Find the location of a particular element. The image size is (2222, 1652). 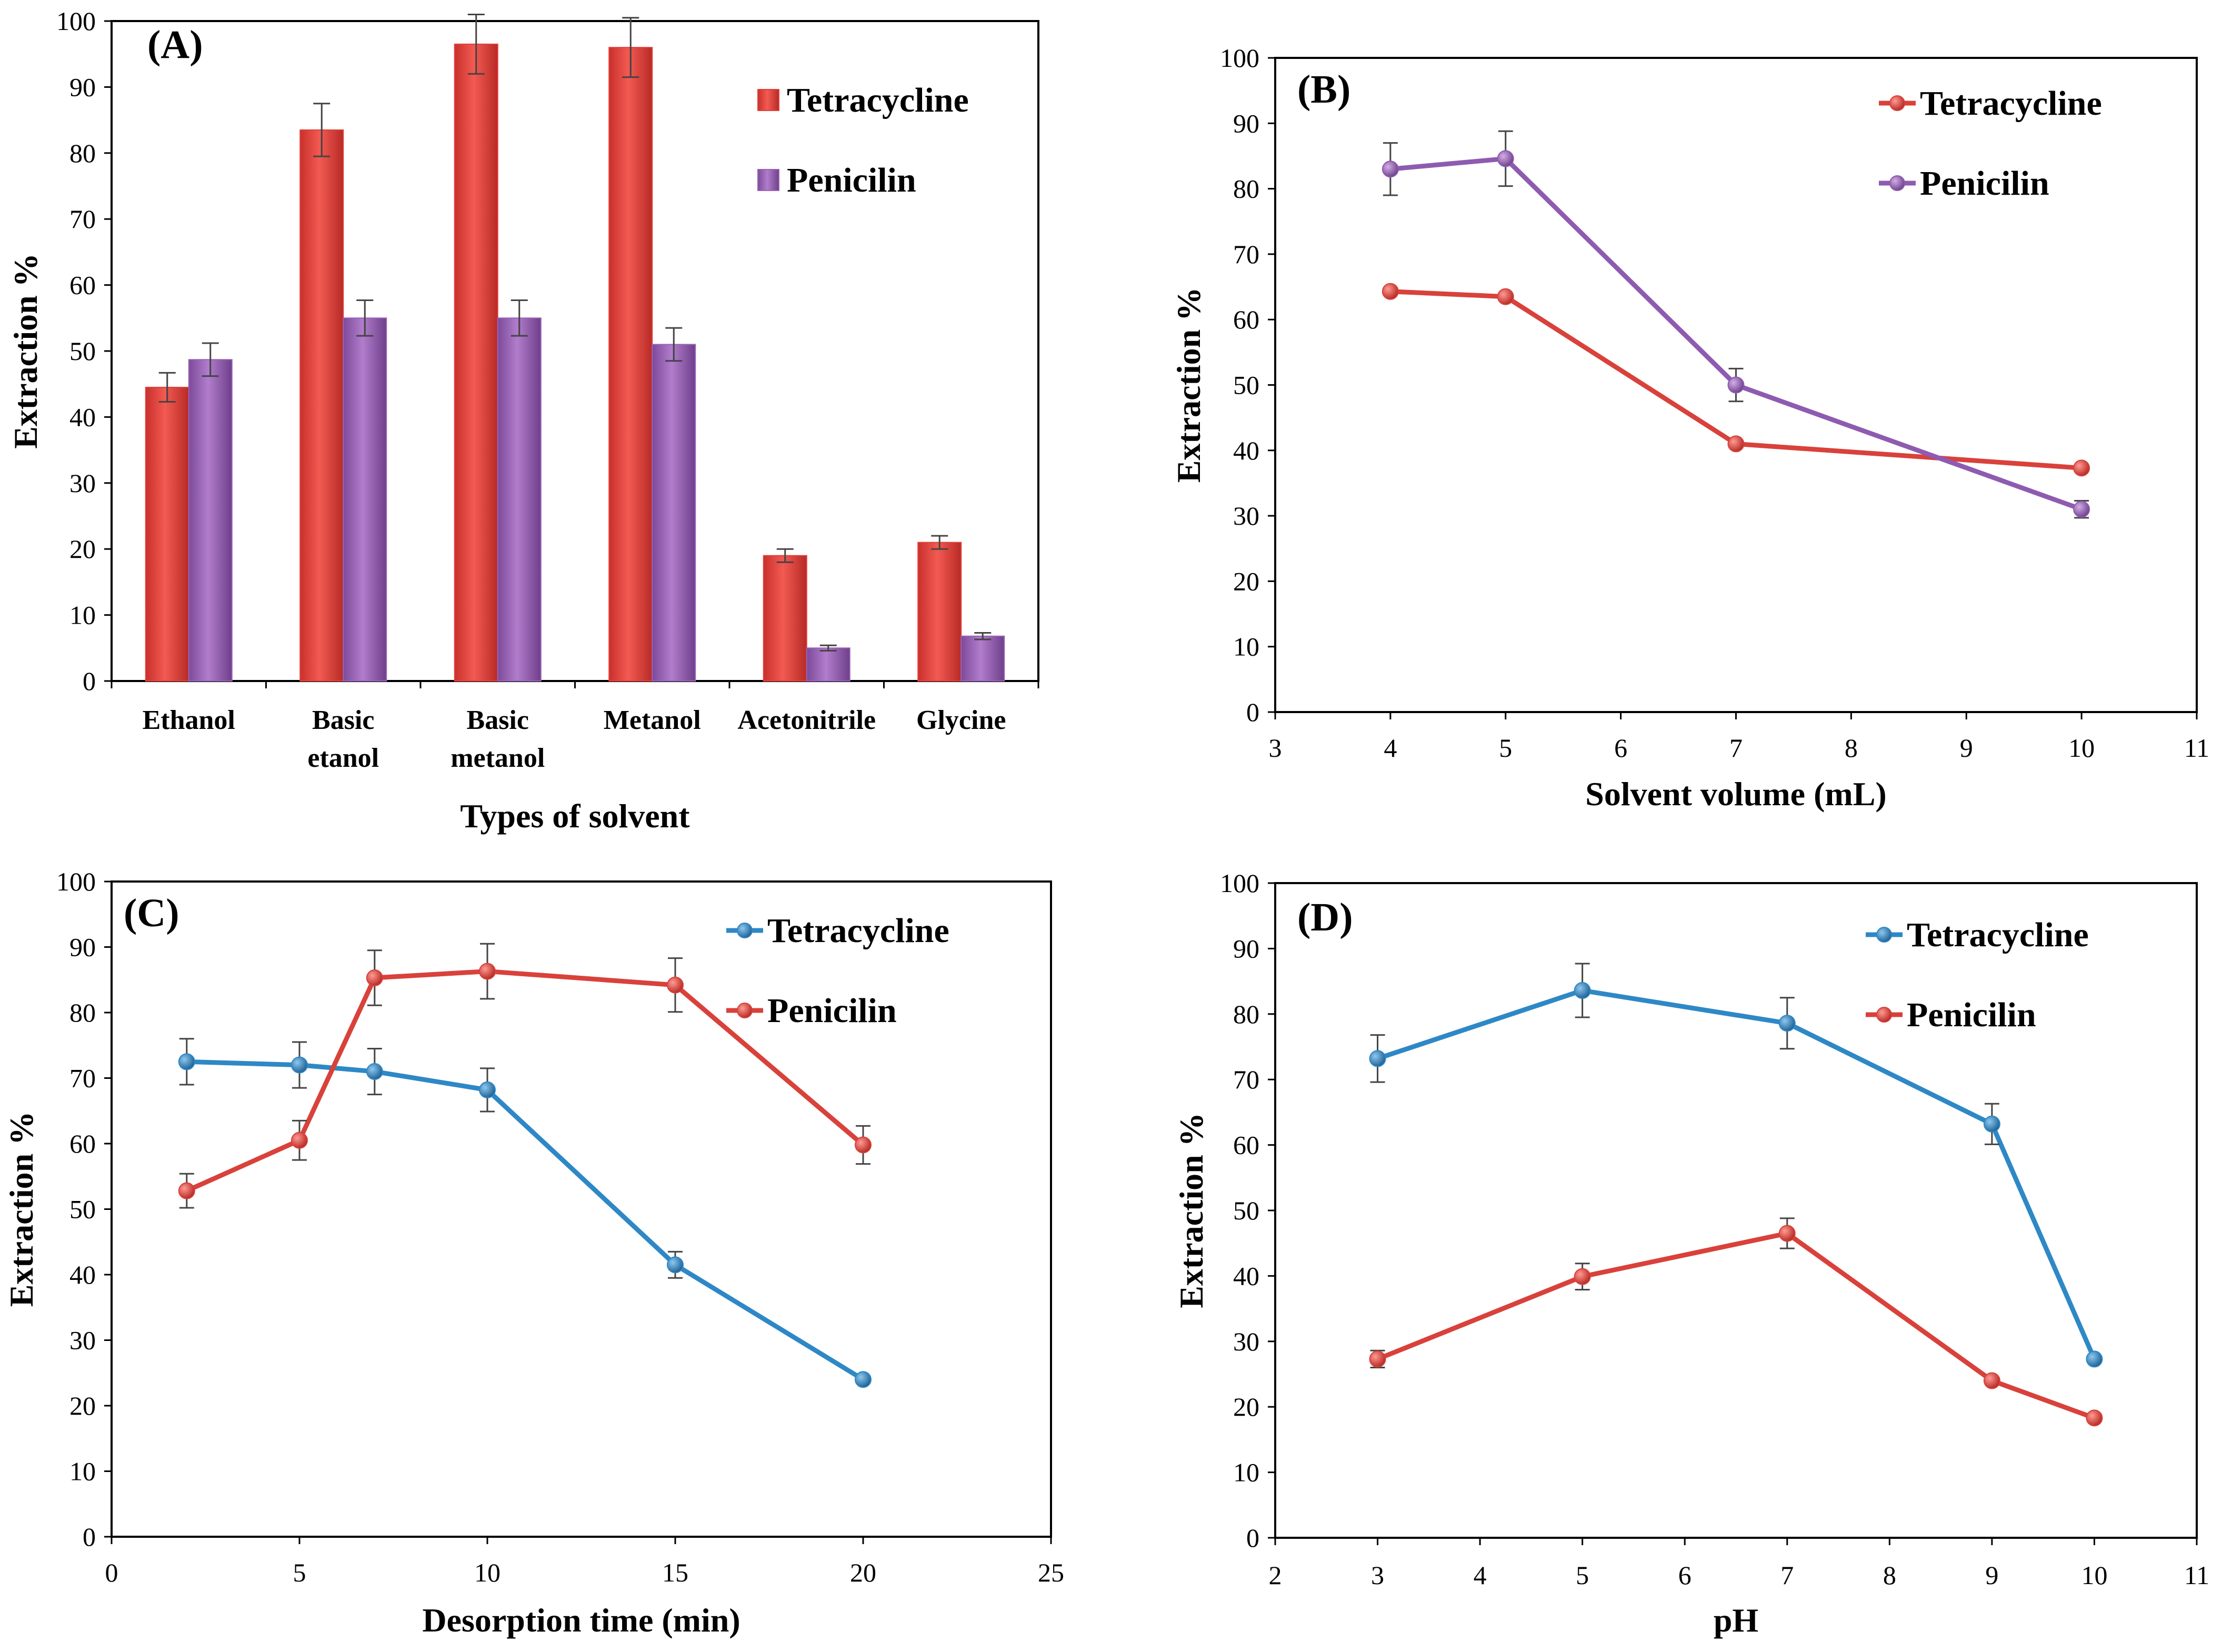

legend-swatch is located at coordinates (768, 100).